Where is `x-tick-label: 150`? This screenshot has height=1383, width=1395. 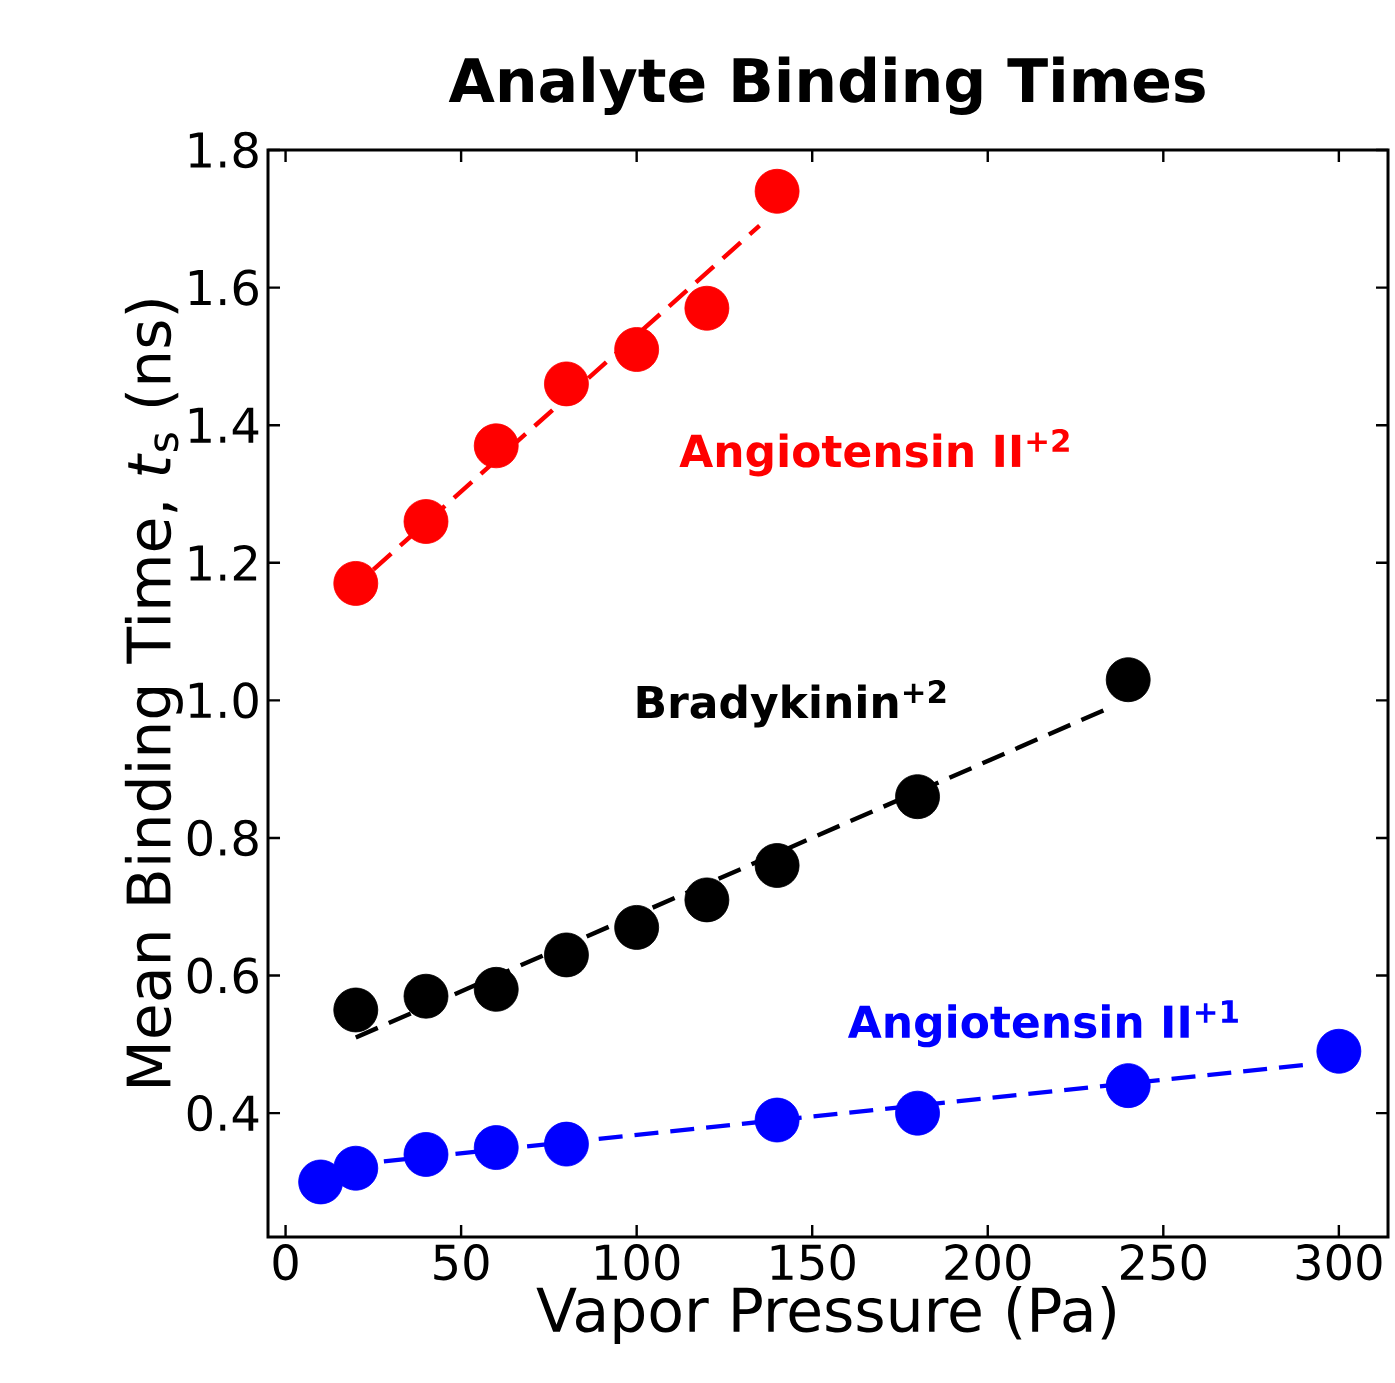
x-tick-label: 150 is located at coordinates (813, 1262).